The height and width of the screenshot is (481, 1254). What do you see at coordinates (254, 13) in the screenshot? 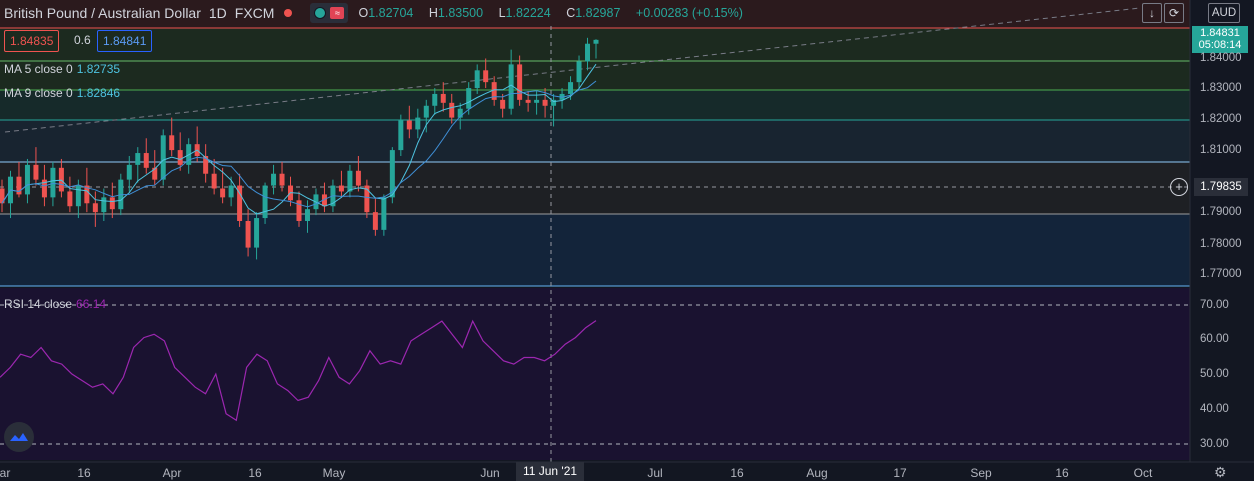
I see `exchange-label: FXCM` at bounding box center [254, 13].